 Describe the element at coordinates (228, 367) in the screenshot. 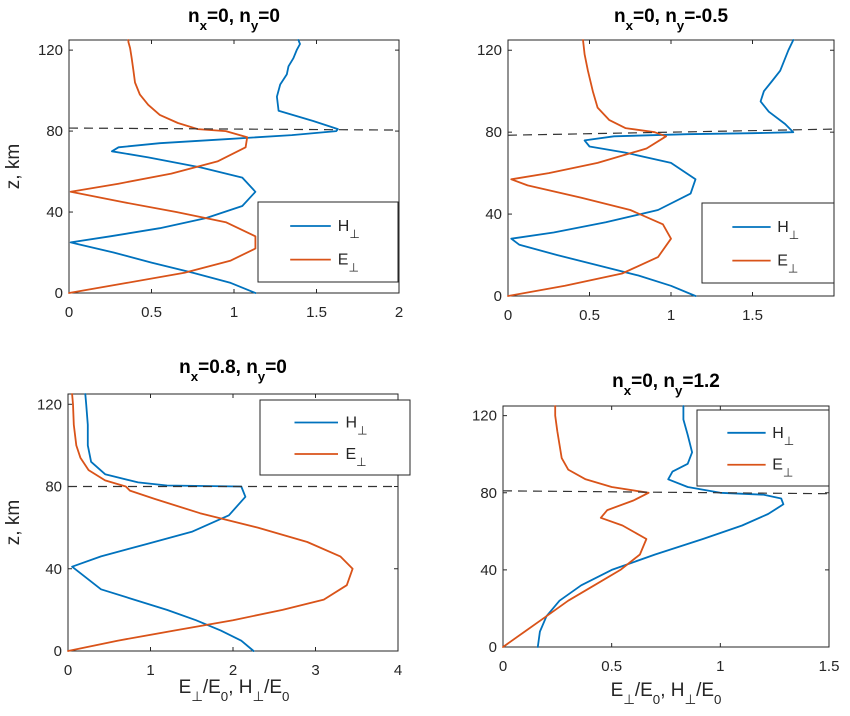

I see `panel-title-part: =0.8, n` at that location.